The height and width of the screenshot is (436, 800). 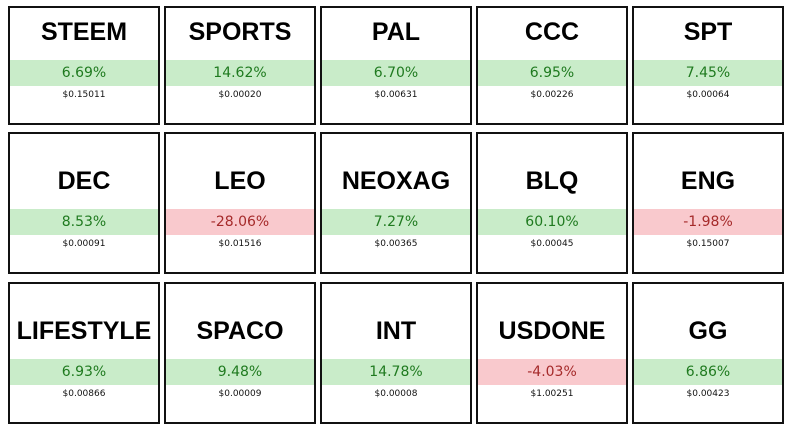 What do you see at coordinates (552, 222) in the screenshot?
I see `price-change: 60.10%` at bounding box center [552, 222].